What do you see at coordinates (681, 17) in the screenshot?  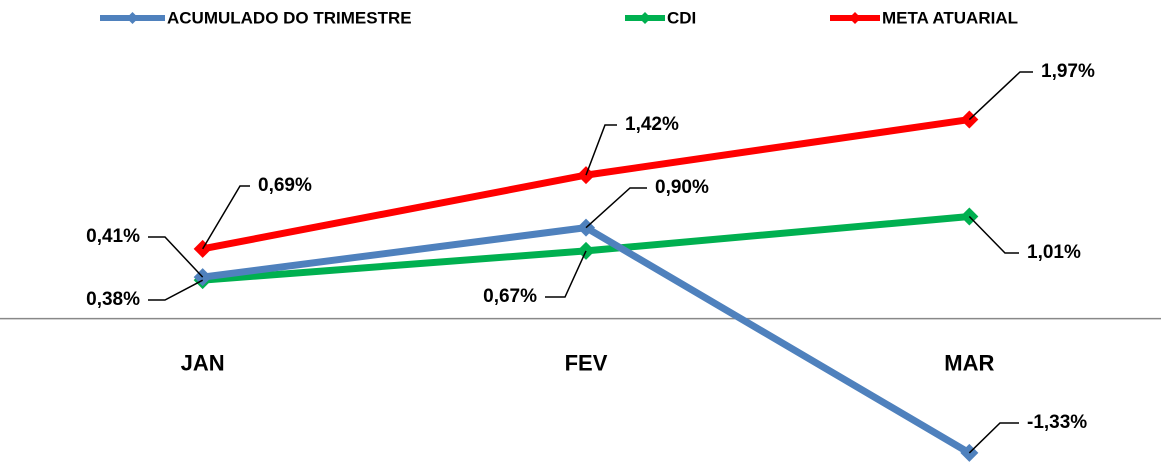 I see `legend-label: CDI` at bounding box center [681, 17].